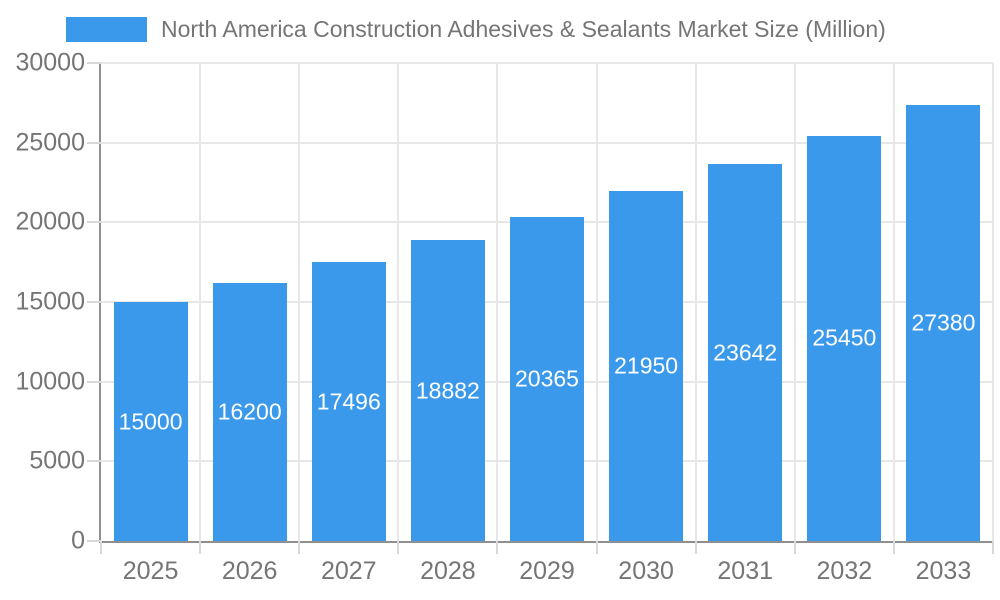 The height and width of the screenshot is (600, 1000). What do you see at coordinates (50, 381) in the screenshot?
I see `y-axis-label: 10000` at bounding box center [50, 381].